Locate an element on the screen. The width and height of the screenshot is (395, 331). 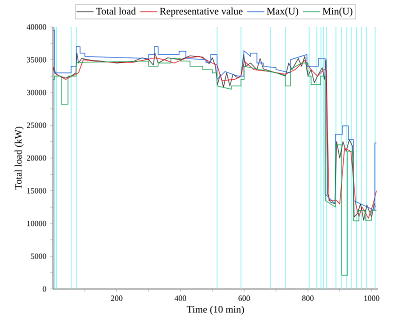
legend-label: Representative value is located at coordinates (201, 12).